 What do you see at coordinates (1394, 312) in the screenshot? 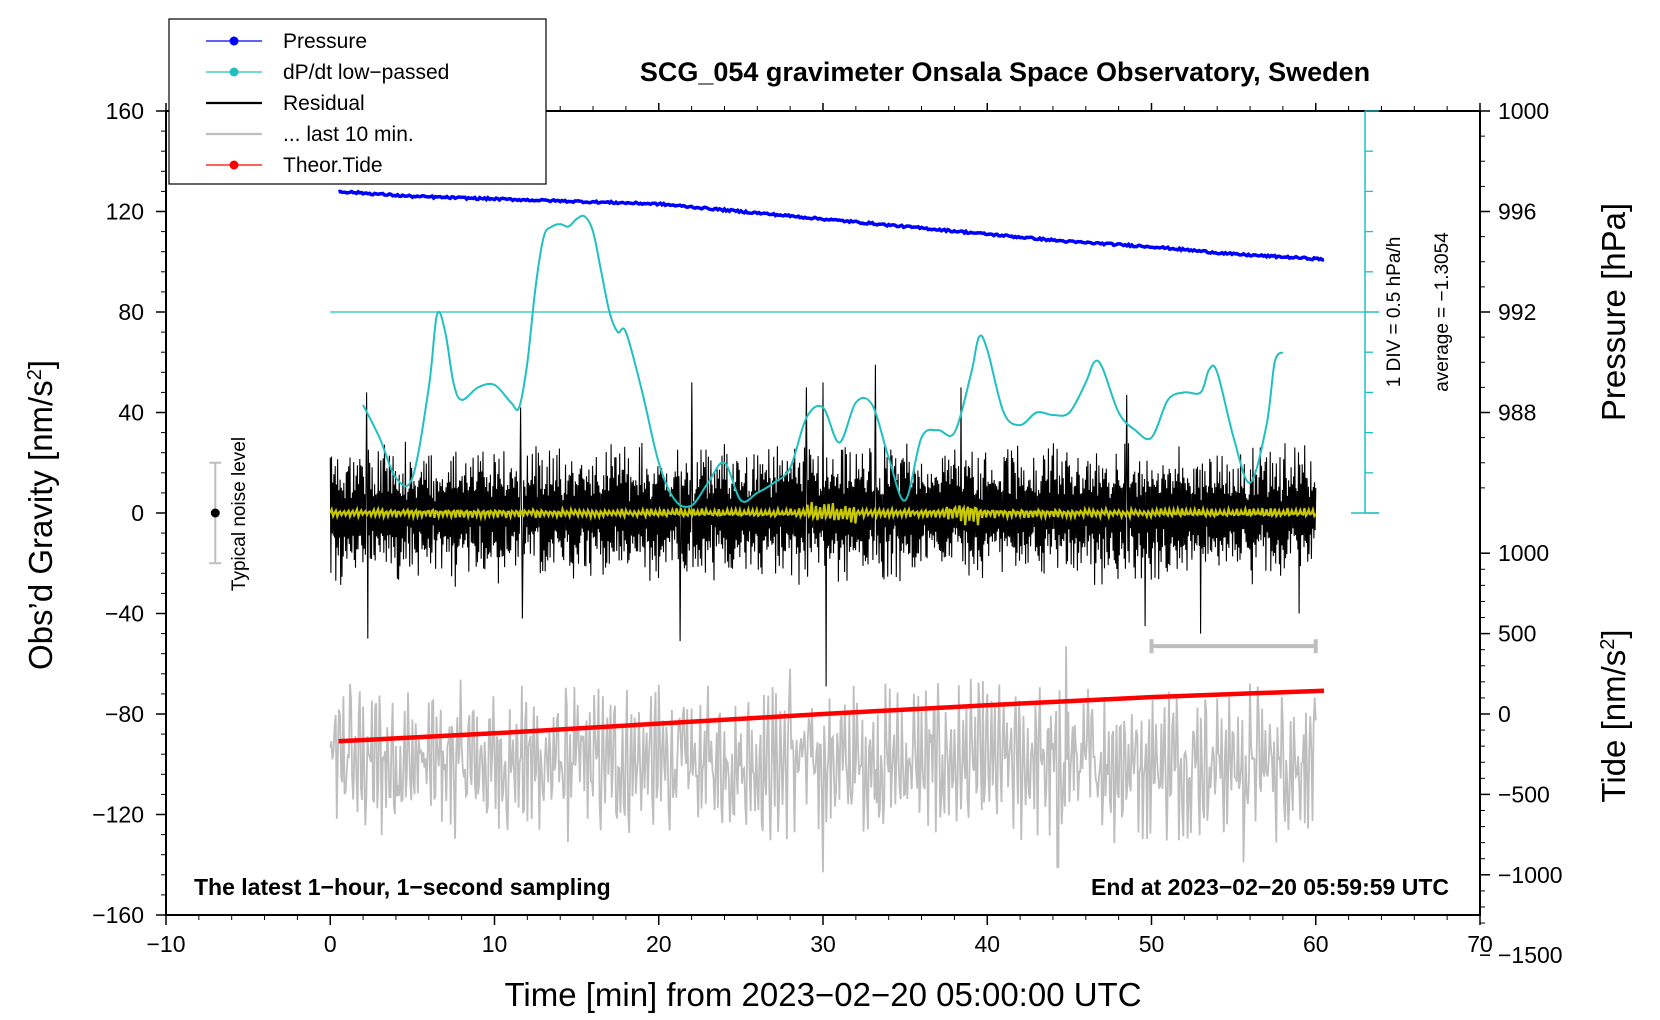
I see `dpdt-div-label: 1 DIV = 0.5 hPa/h` at bounding box center [1394, 312].